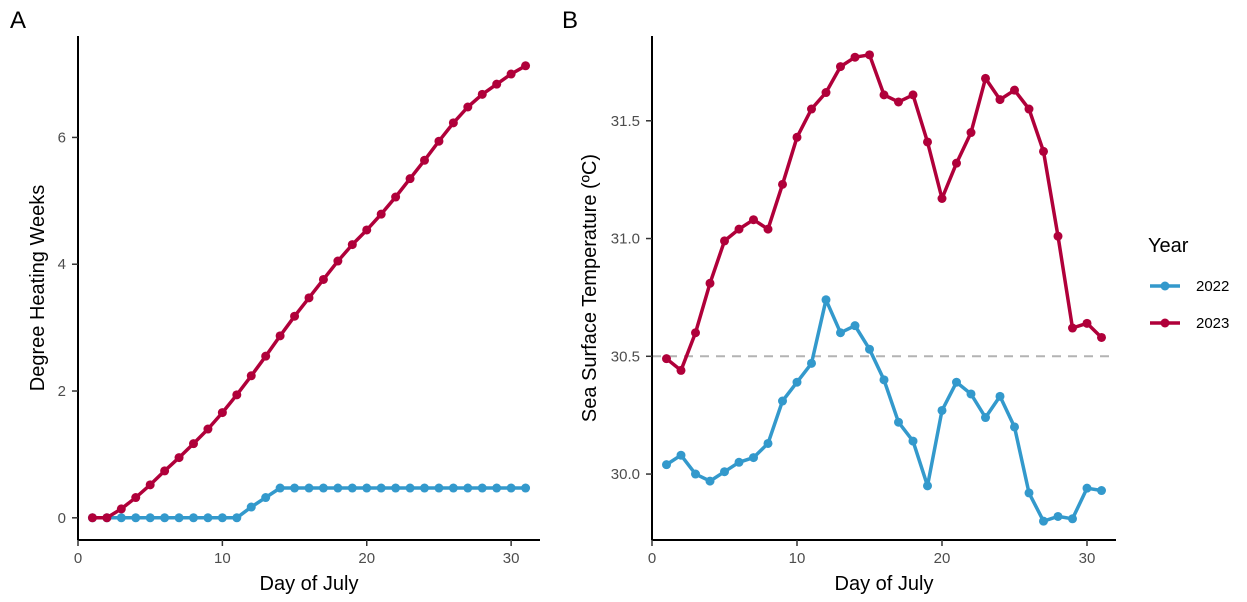 The height and width of the screenshot is (602, 1247). What do you see at coordinates (625, 121) in the screenshot?
I see `y-tick-label: 31.5` at bounding box center [625, 121].